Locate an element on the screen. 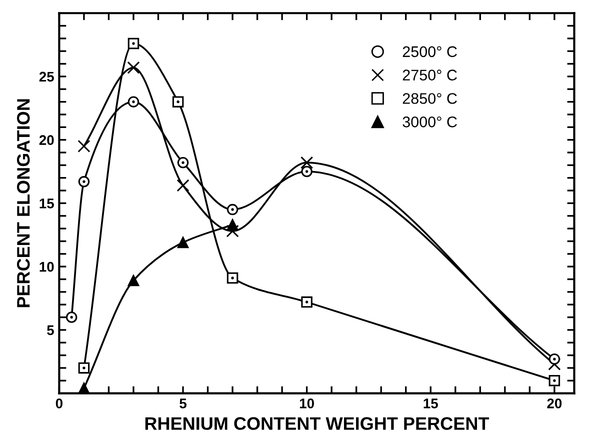 Image resolution: width=592 pixels, height=437 pixels. y-tick-label: 10 is located at coordinates (47, 267).